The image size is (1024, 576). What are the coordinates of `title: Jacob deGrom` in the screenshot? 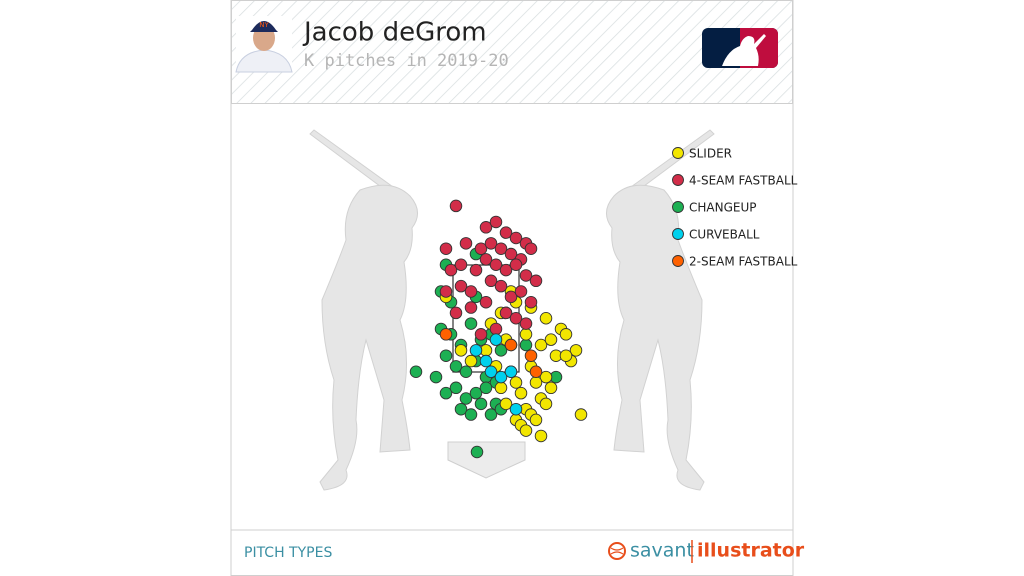 It's located at (394, 33).